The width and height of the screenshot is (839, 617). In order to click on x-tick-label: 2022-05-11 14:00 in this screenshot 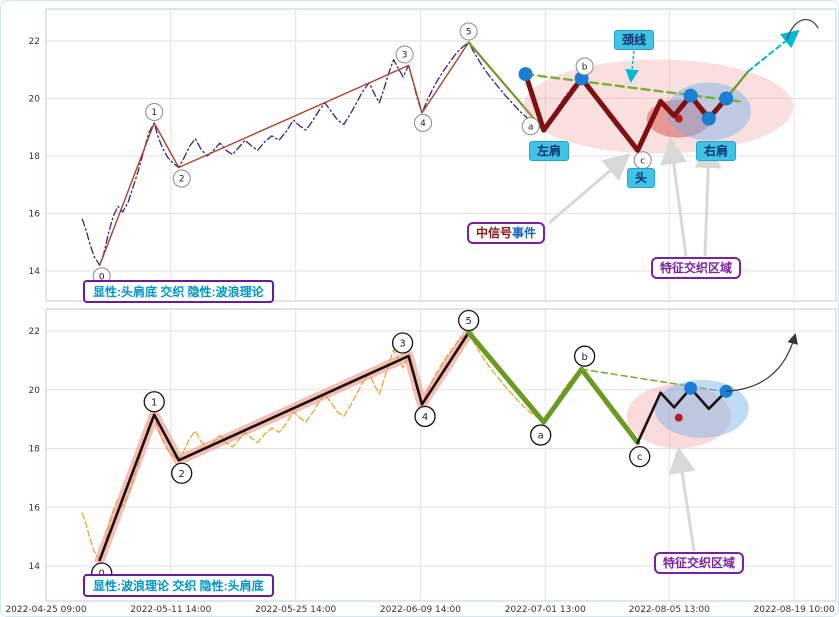, I will do `click(170, 610)`.